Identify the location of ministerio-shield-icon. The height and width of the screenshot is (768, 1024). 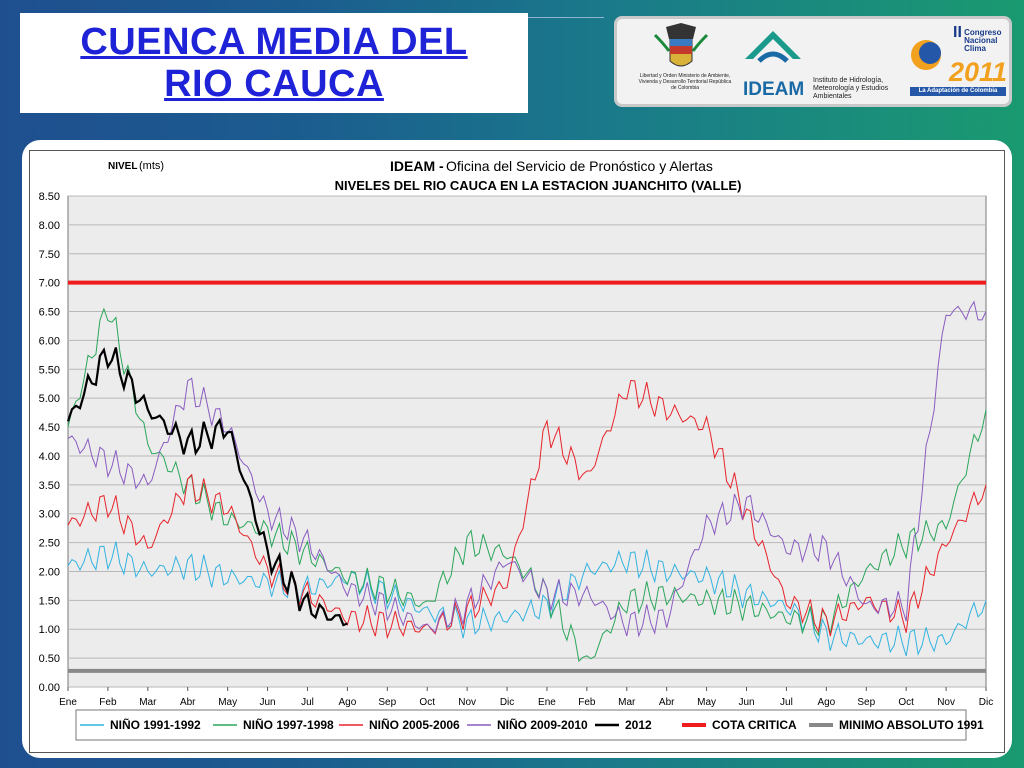
(681, 45).